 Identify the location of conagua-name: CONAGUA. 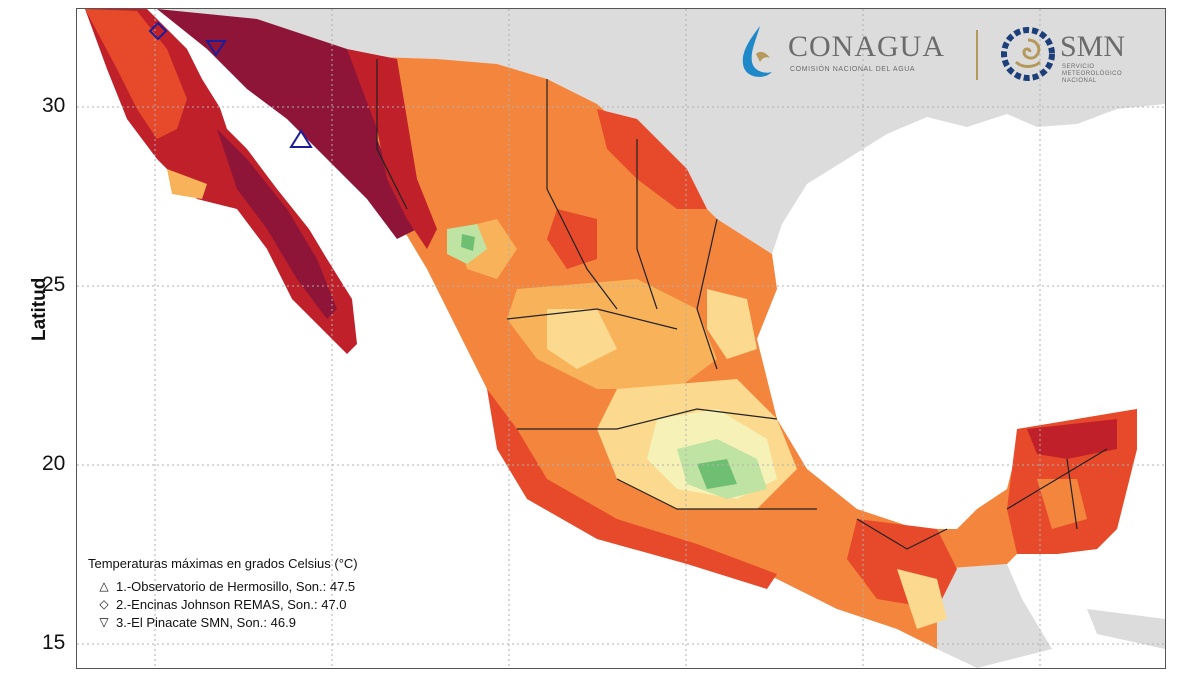
(866, 46).